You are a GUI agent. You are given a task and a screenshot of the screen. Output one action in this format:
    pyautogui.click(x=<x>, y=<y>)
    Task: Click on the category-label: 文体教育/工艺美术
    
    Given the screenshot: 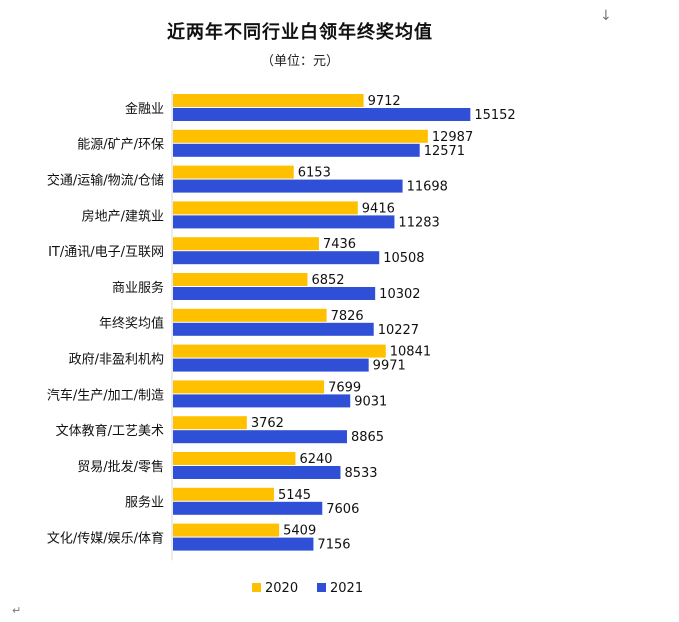 What is the action you would take?
    pyautogui.click(x=110, y=431)
    